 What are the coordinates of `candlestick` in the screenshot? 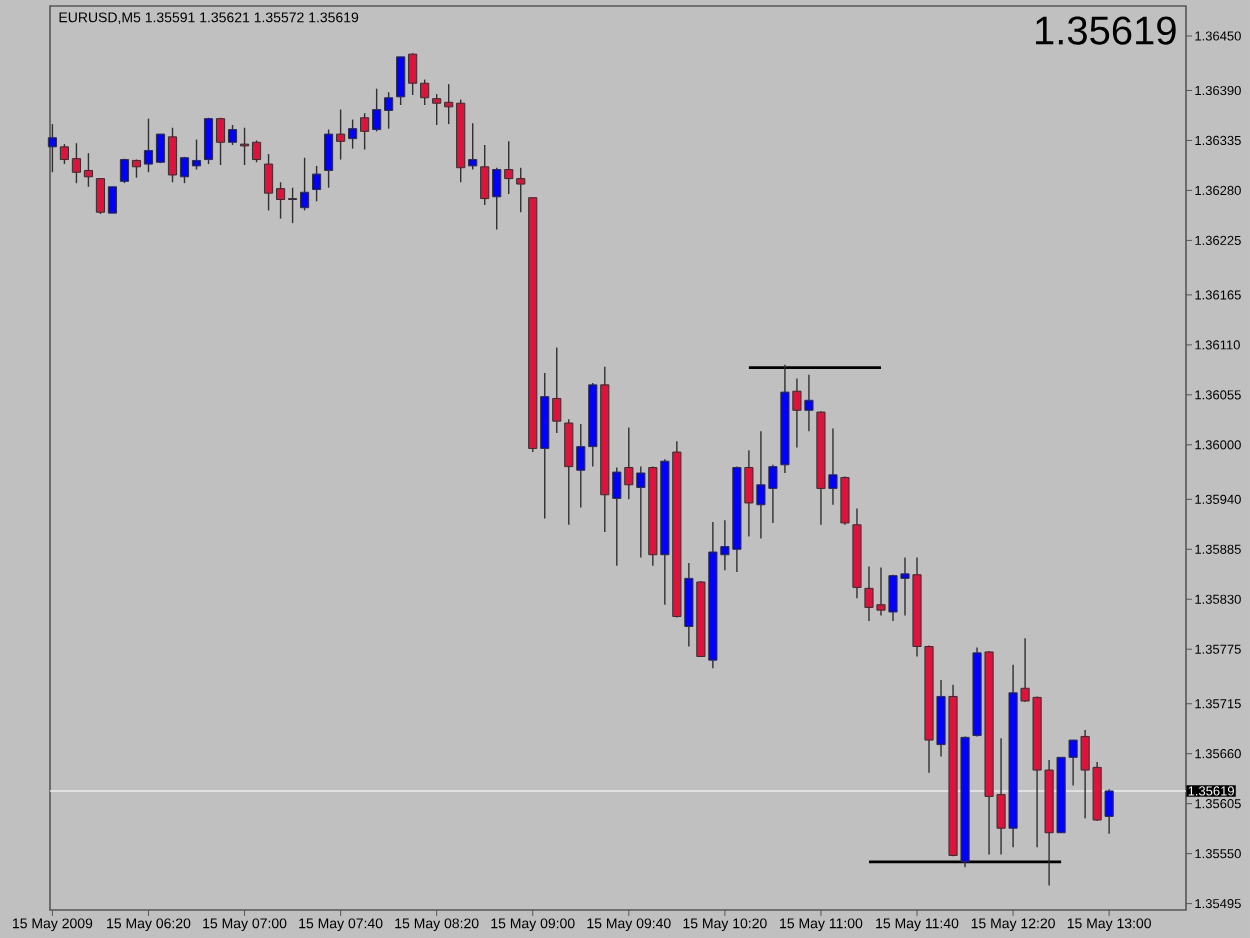 It's located at (317, 184).